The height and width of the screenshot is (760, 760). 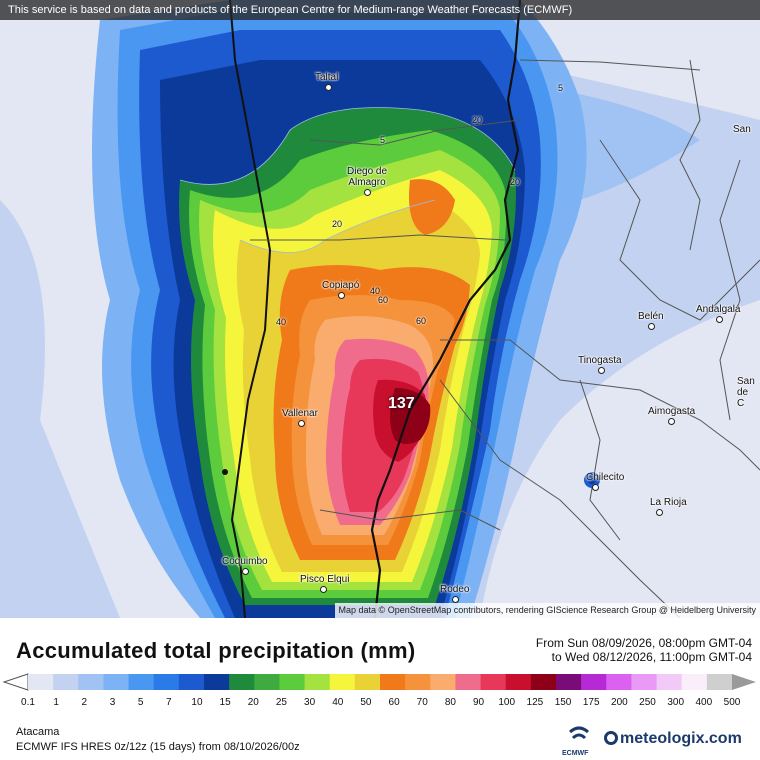 What do you see at coordinates (676, 702) in the screenshot?
I see `colorbar-tick-label: 300` at bounding box center [676, 702].